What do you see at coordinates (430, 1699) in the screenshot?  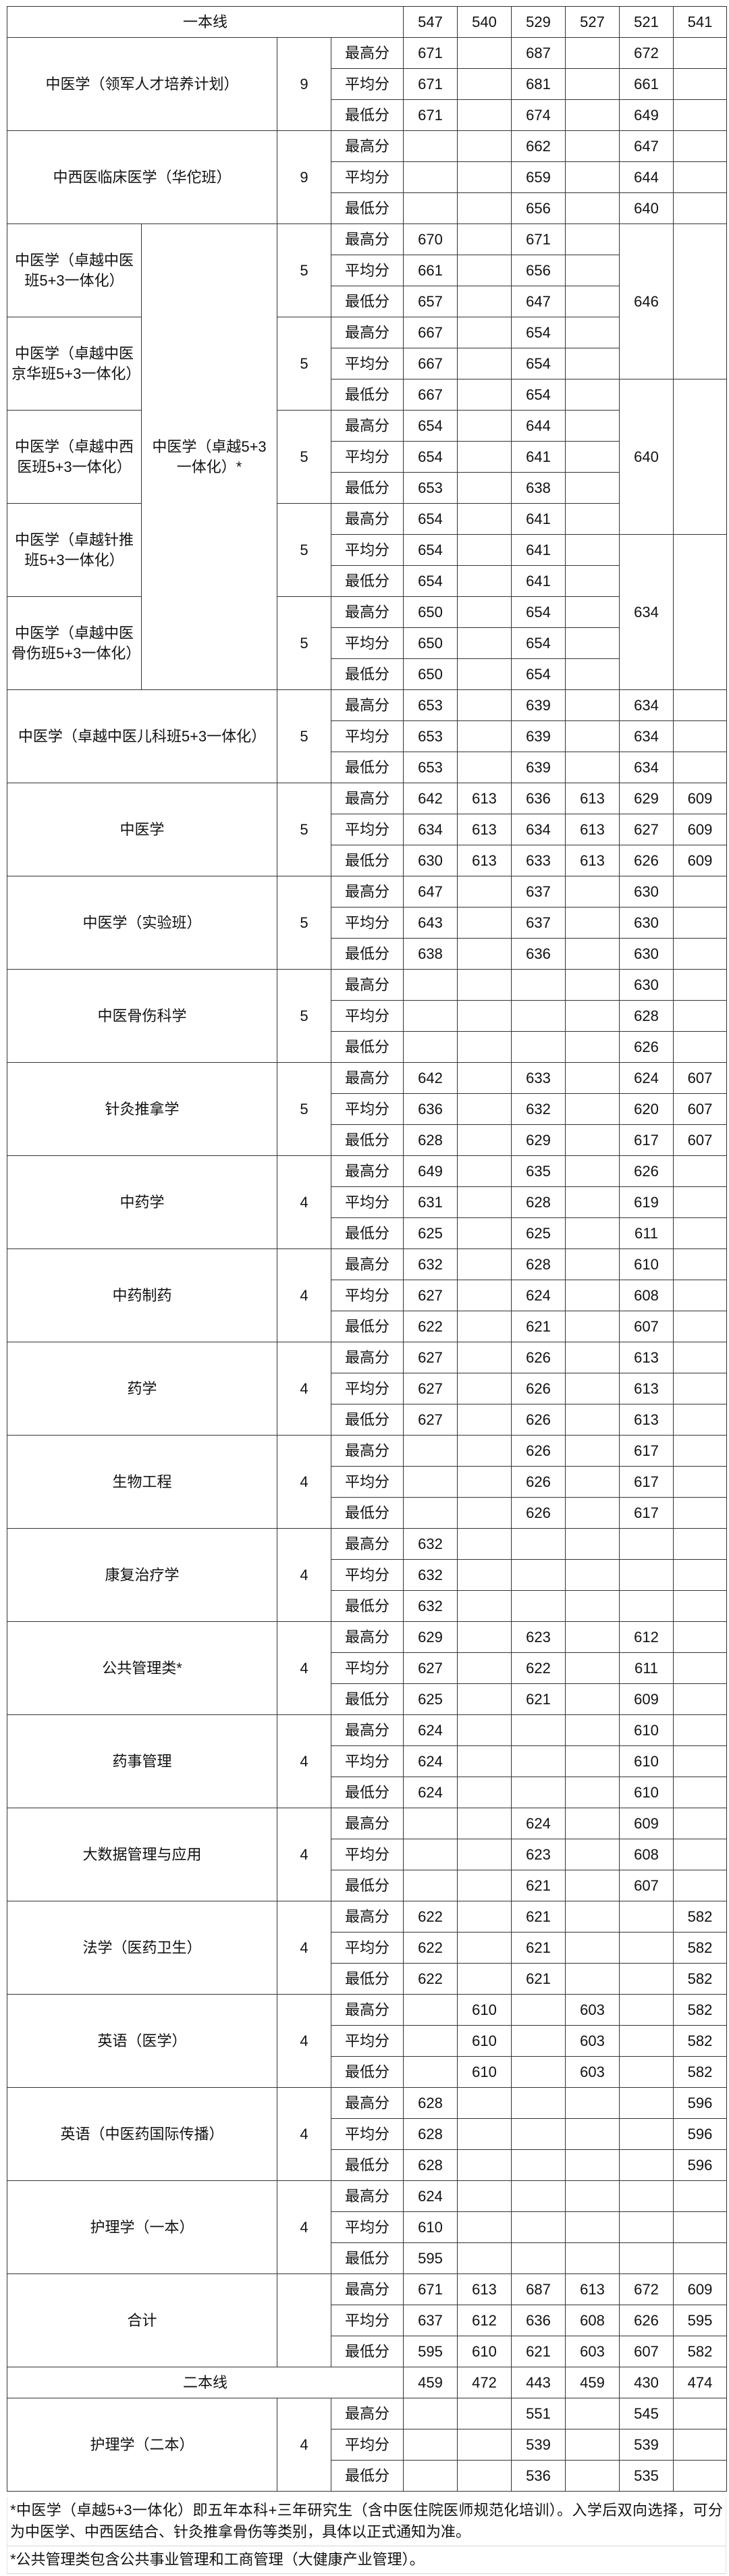 I see `score-cell: 625` at bounding box center [430, 1699].